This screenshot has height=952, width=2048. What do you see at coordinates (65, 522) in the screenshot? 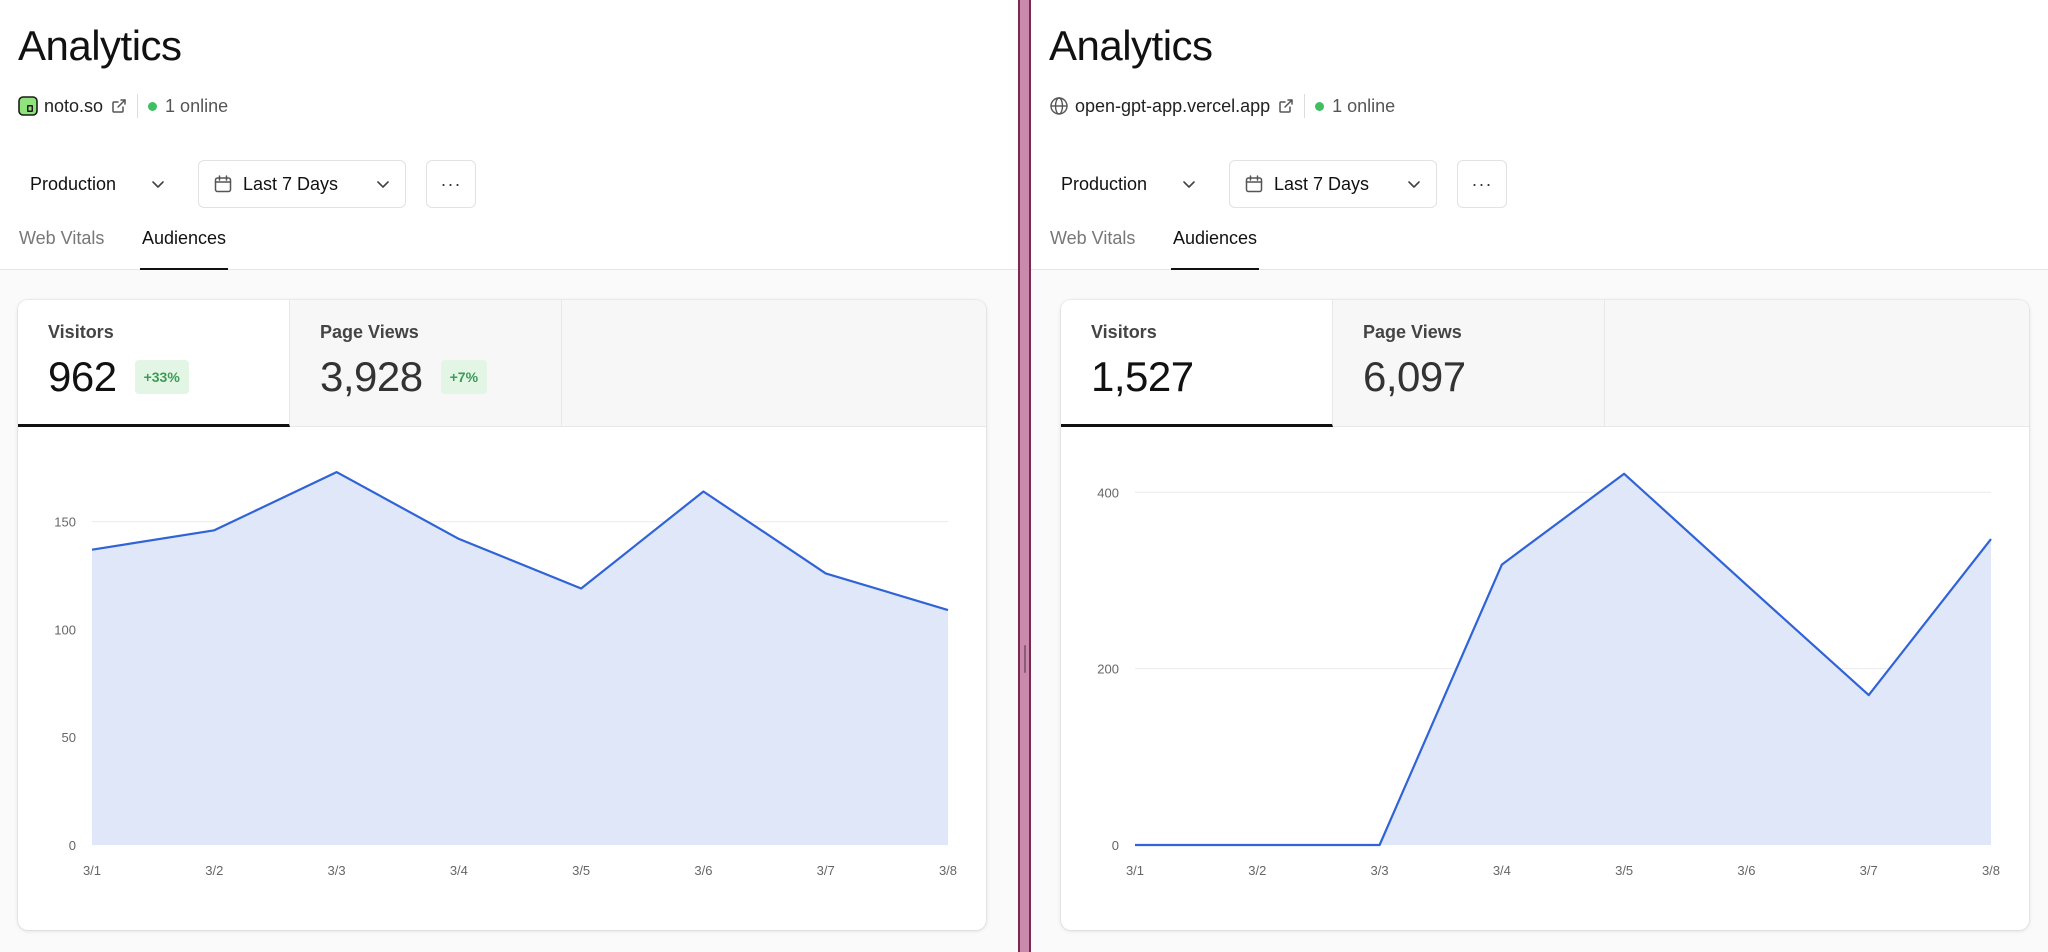
I see `y-tick-label: 150` at bounding box center [65, 522].